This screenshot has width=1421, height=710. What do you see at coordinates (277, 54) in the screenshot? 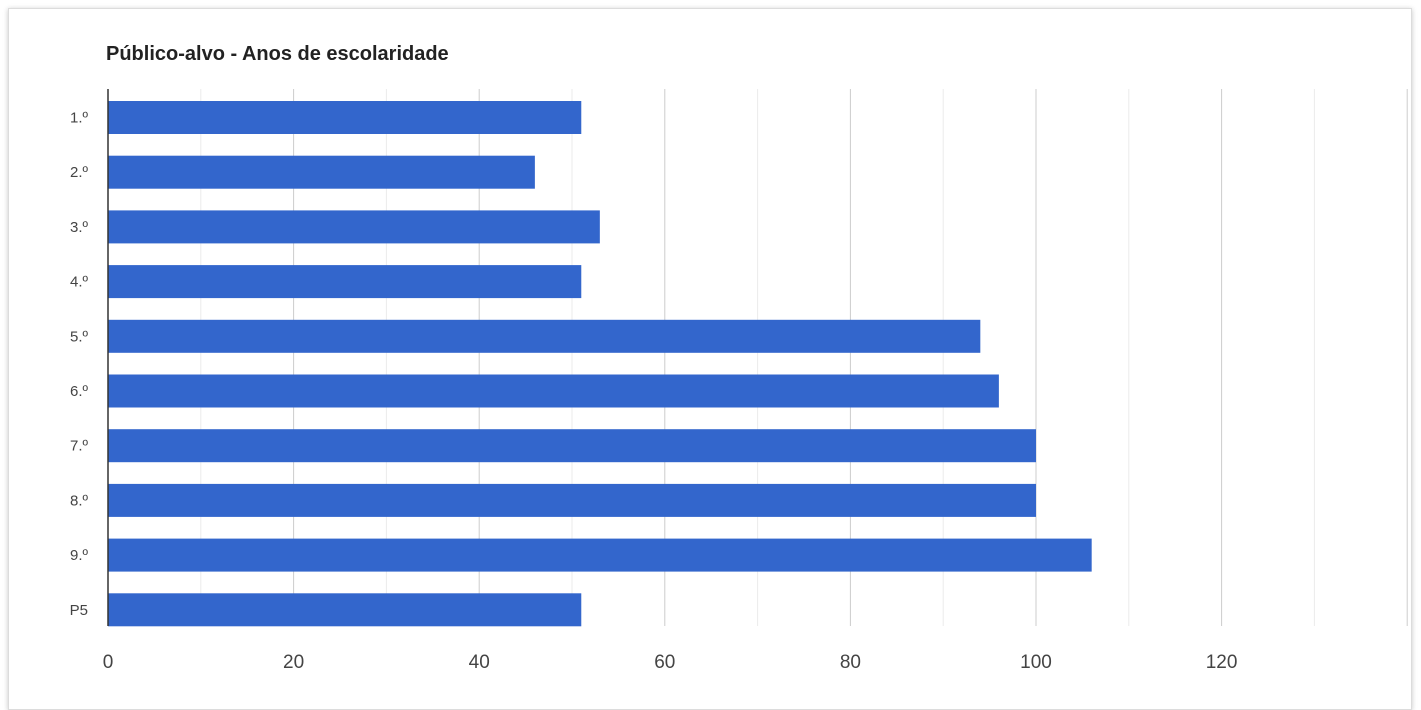
I see `chart-title: Público-alvo - Anos de escolaridade` at bounding box center [277, 54].